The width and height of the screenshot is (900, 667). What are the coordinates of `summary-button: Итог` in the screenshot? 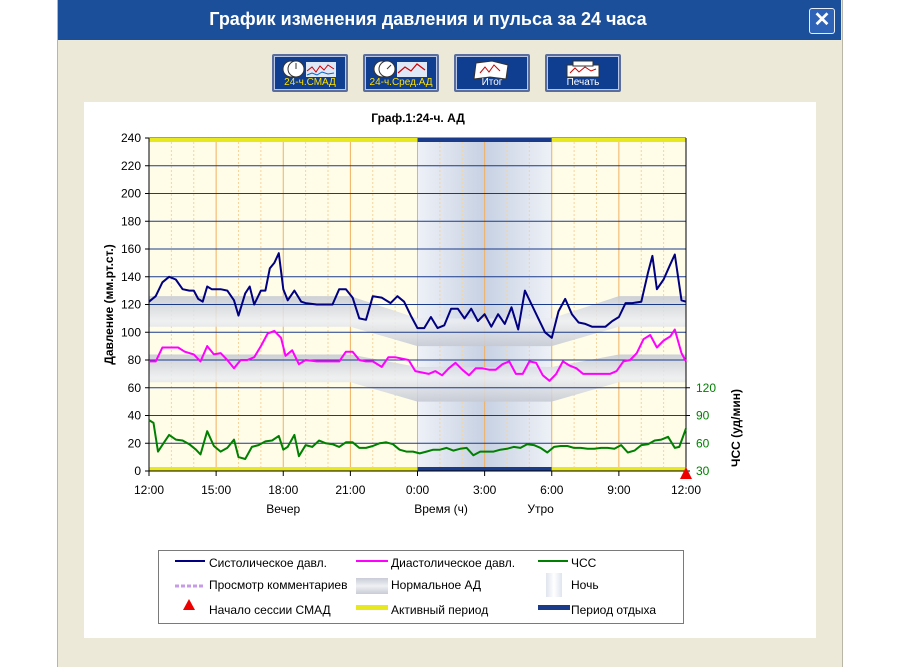 It's located at (492, 73).